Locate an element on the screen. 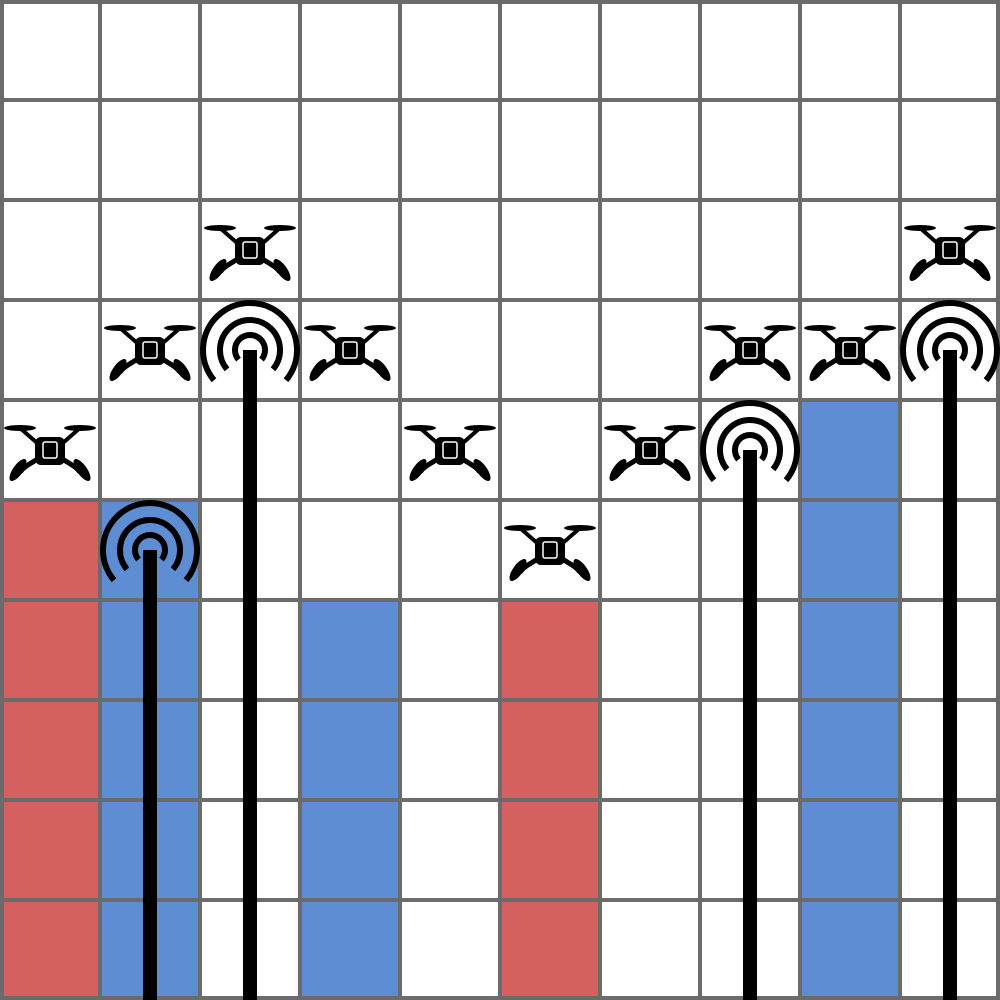 The height and width of the screenshot is (1000, 1000). red-building is located at coordinates (50, 750).